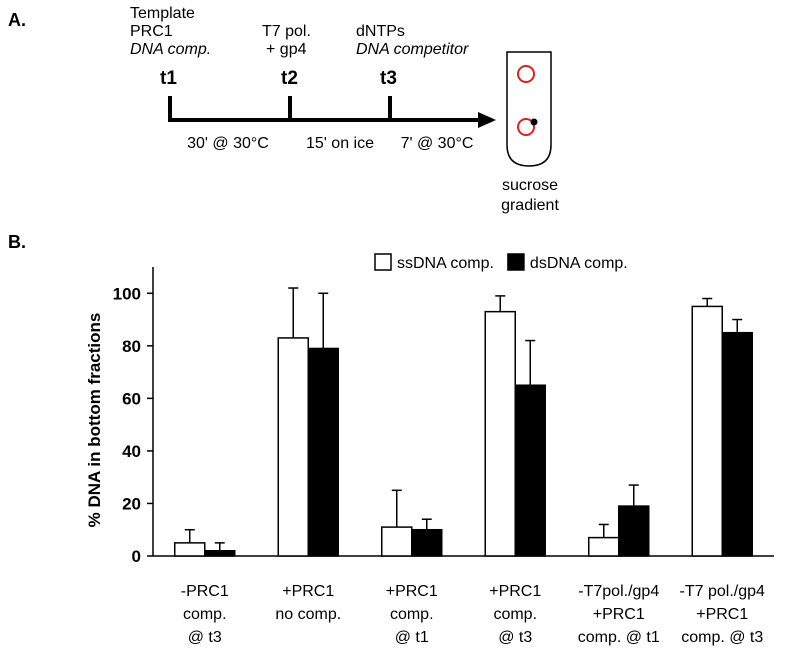 This screenshot has height=657, width=788. Describe the element at coordinates (412, 637) in the screenshot. I see `x-tick-label: @ t1` at that location.